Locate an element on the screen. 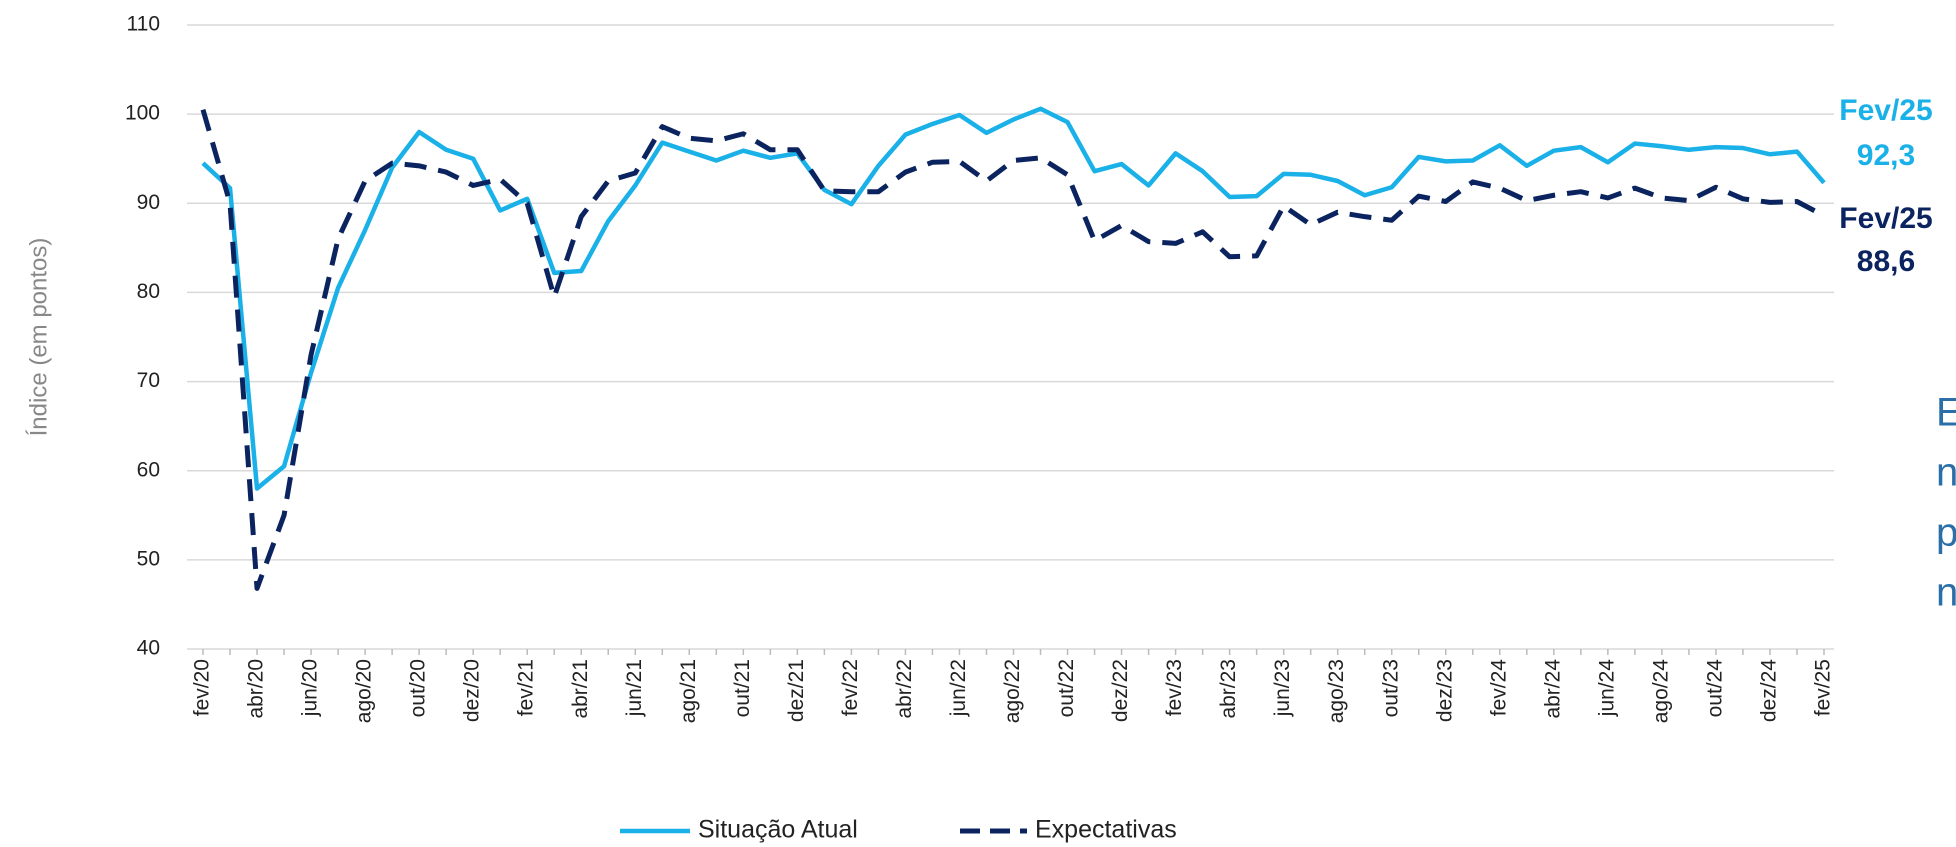  y-tick-label: 80 is located at coordinates (148, 291).